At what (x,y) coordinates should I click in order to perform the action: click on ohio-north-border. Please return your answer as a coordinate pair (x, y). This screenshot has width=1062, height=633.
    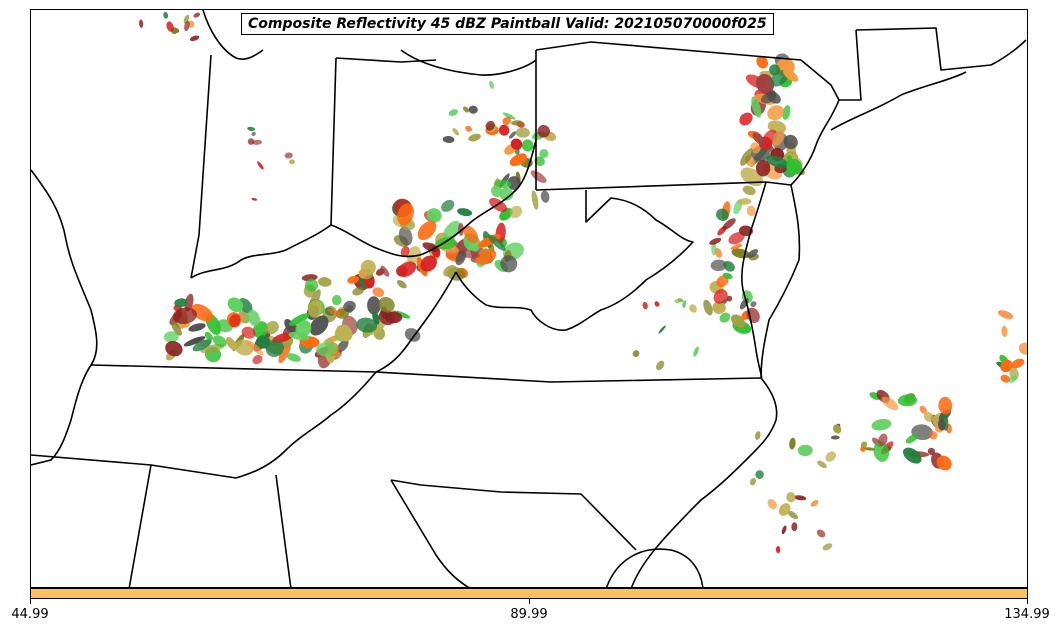
    Looking at the image, I should click on (386, 60).